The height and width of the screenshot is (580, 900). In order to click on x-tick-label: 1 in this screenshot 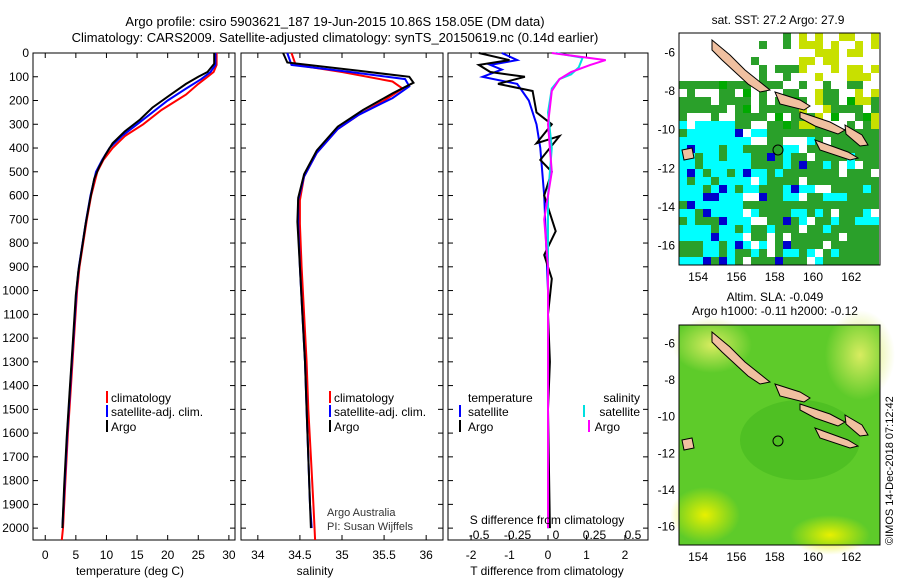, I will do `click(586, 555)`.